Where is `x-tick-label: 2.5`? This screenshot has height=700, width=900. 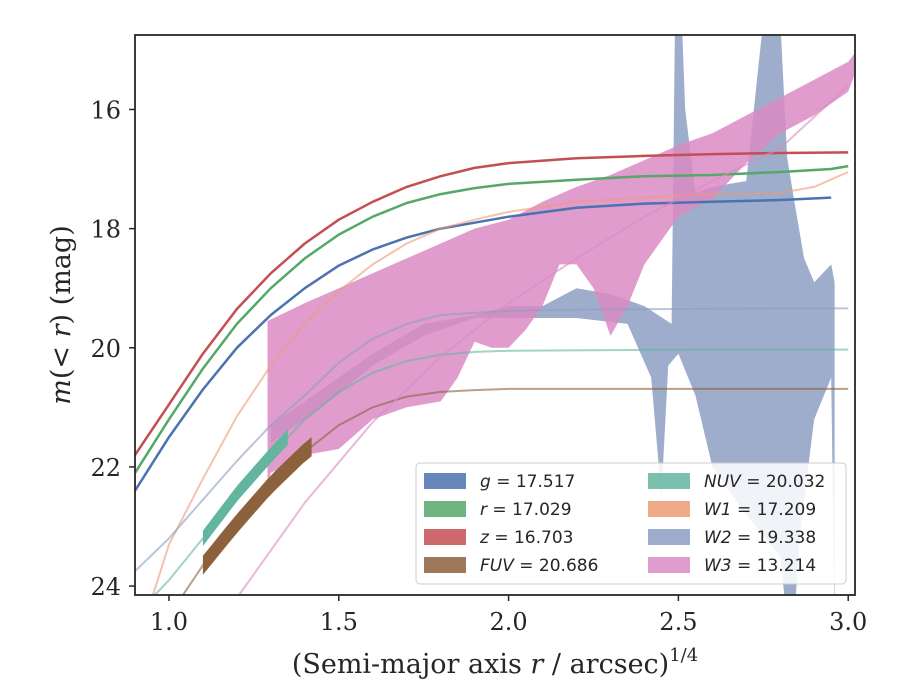 x-tick-label: 2.5 is located at coordinates (678, 622).